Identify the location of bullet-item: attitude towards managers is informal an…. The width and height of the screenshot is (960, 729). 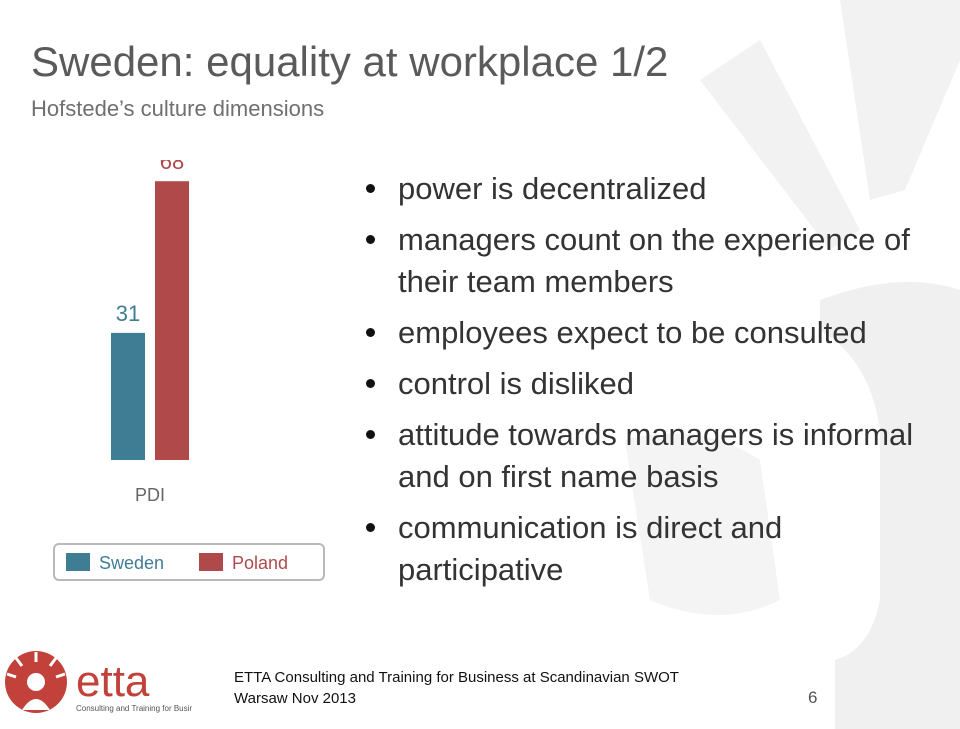
(642, 456).